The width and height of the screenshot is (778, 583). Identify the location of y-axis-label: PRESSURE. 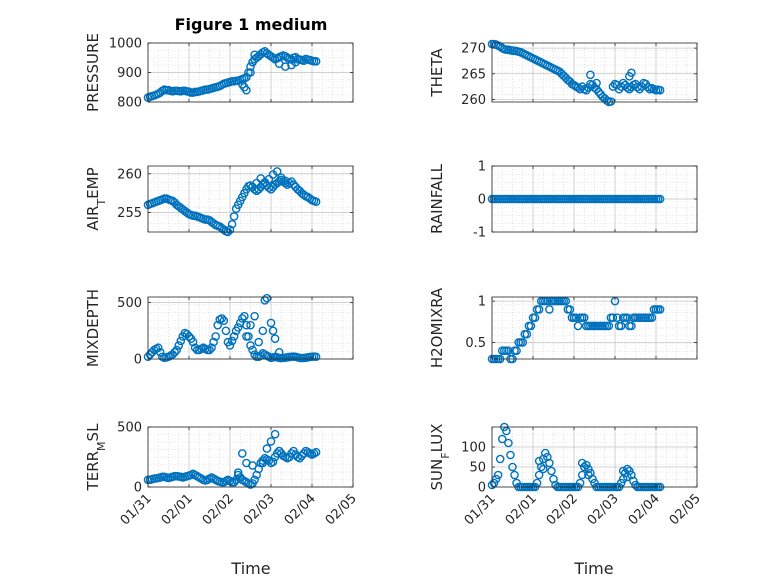
(93, 72).